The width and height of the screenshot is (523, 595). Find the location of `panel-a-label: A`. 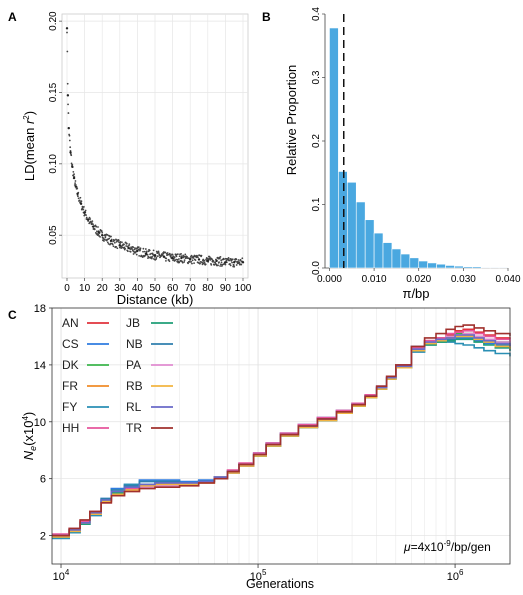

panel-a-label: A is located at coordinates (12, 17).